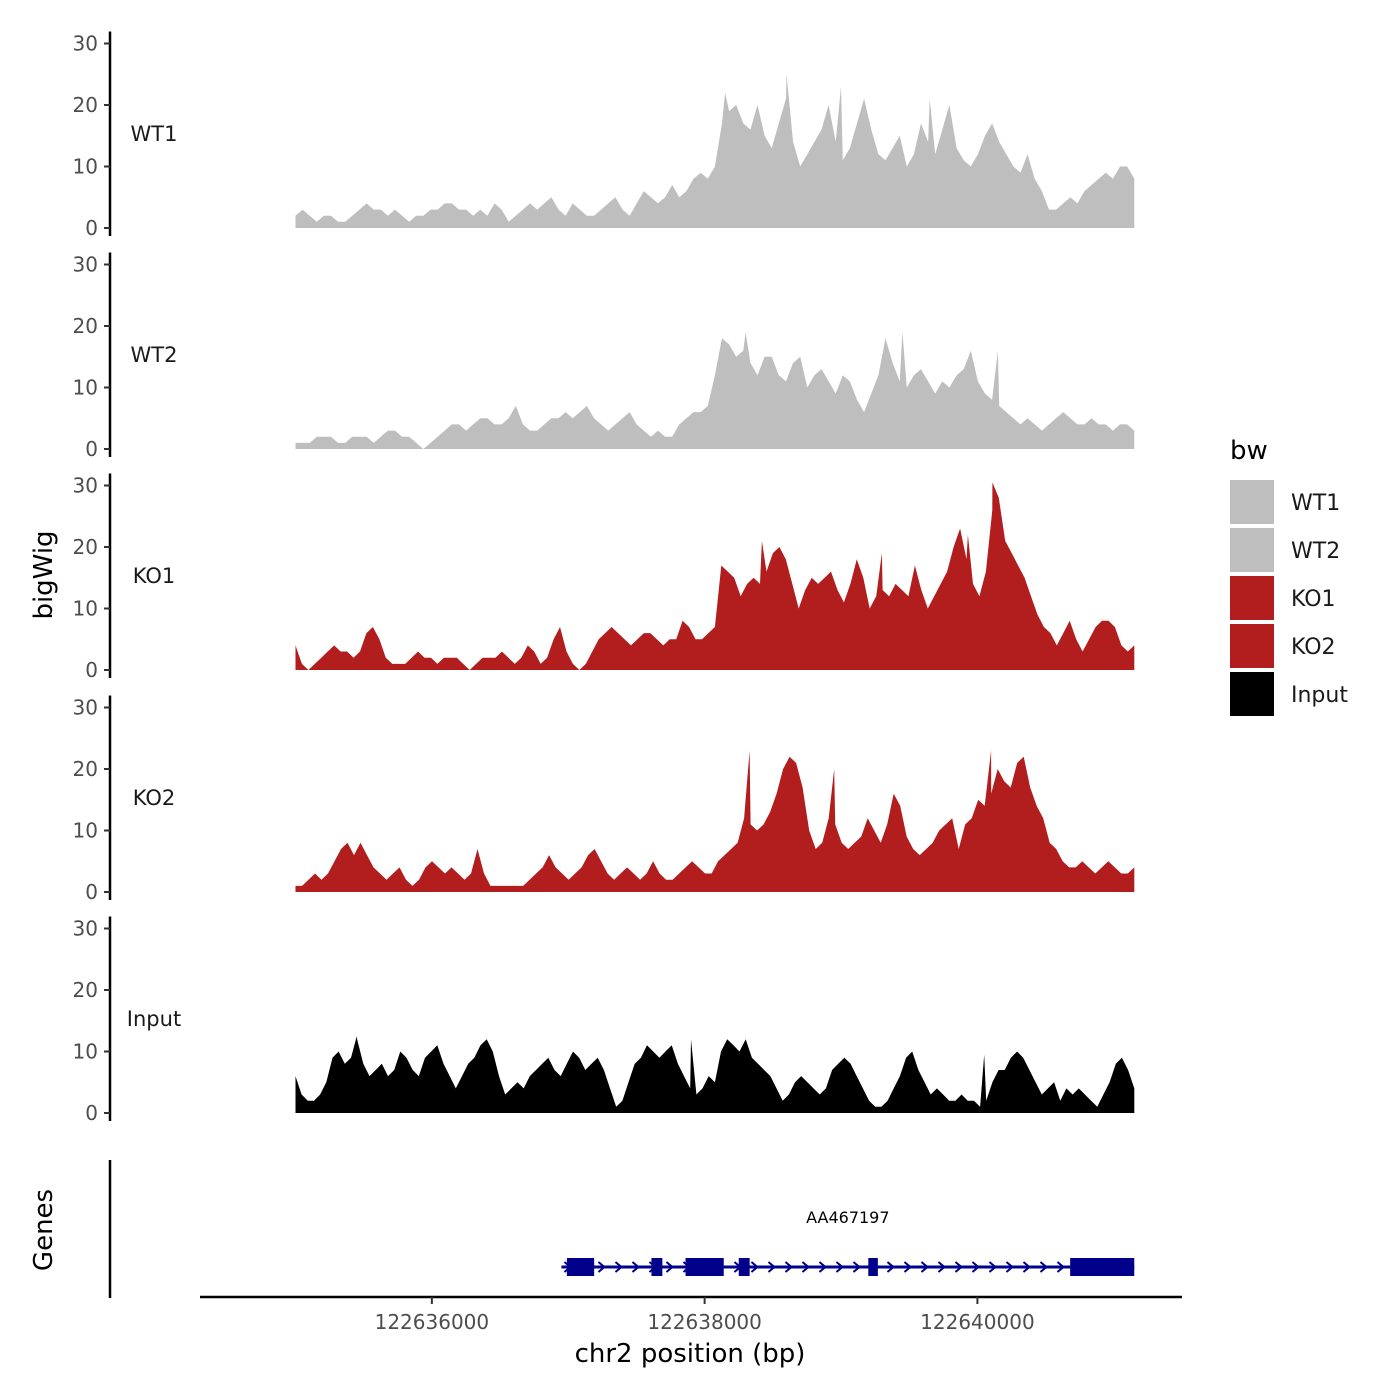 The width and height of the screenshot is (1400, 1400). Describe the element at coordinates (432, 1322) in the screenshot. I see `x-tick-label: 122636000` at that location.